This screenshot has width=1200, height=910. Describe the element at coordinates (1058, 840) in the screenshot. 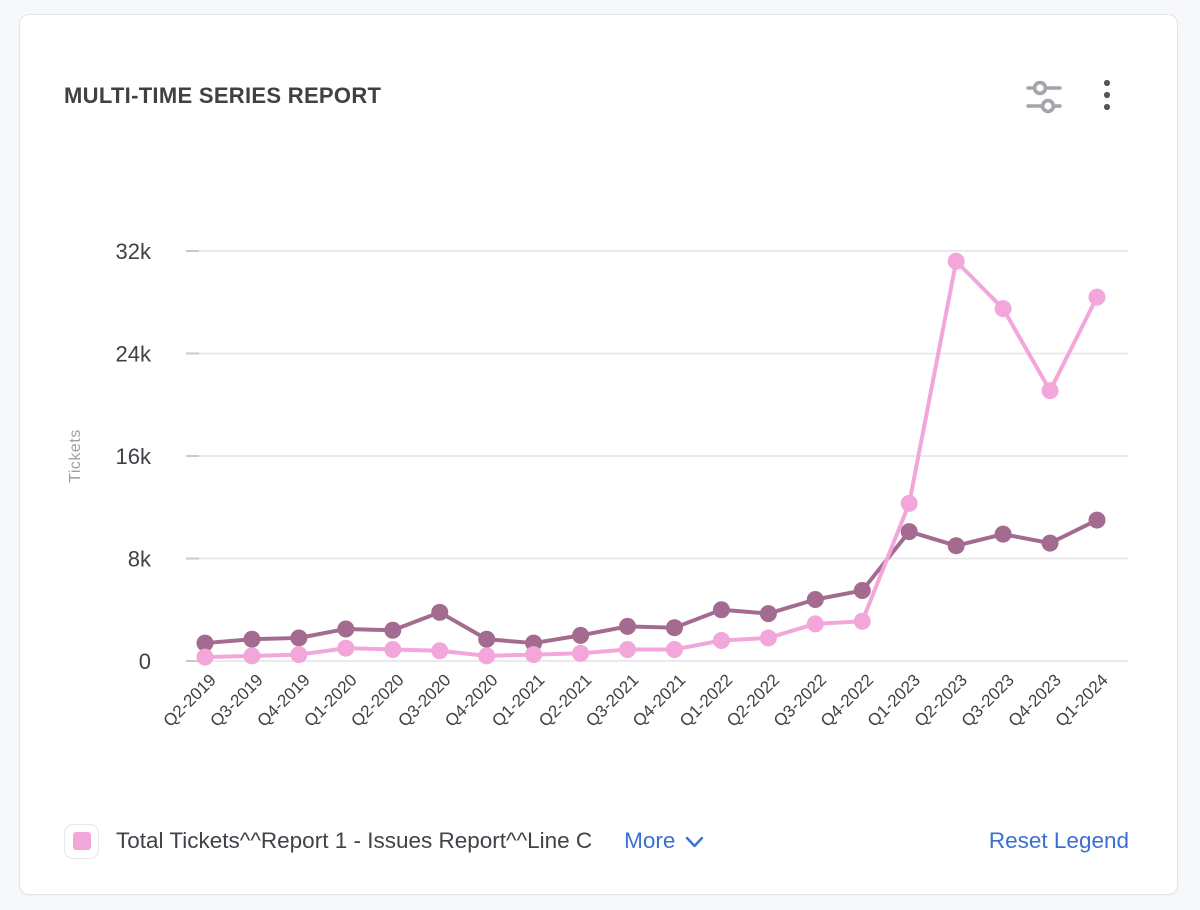

I see `reset-legend-button: Reset Legend` at that location.